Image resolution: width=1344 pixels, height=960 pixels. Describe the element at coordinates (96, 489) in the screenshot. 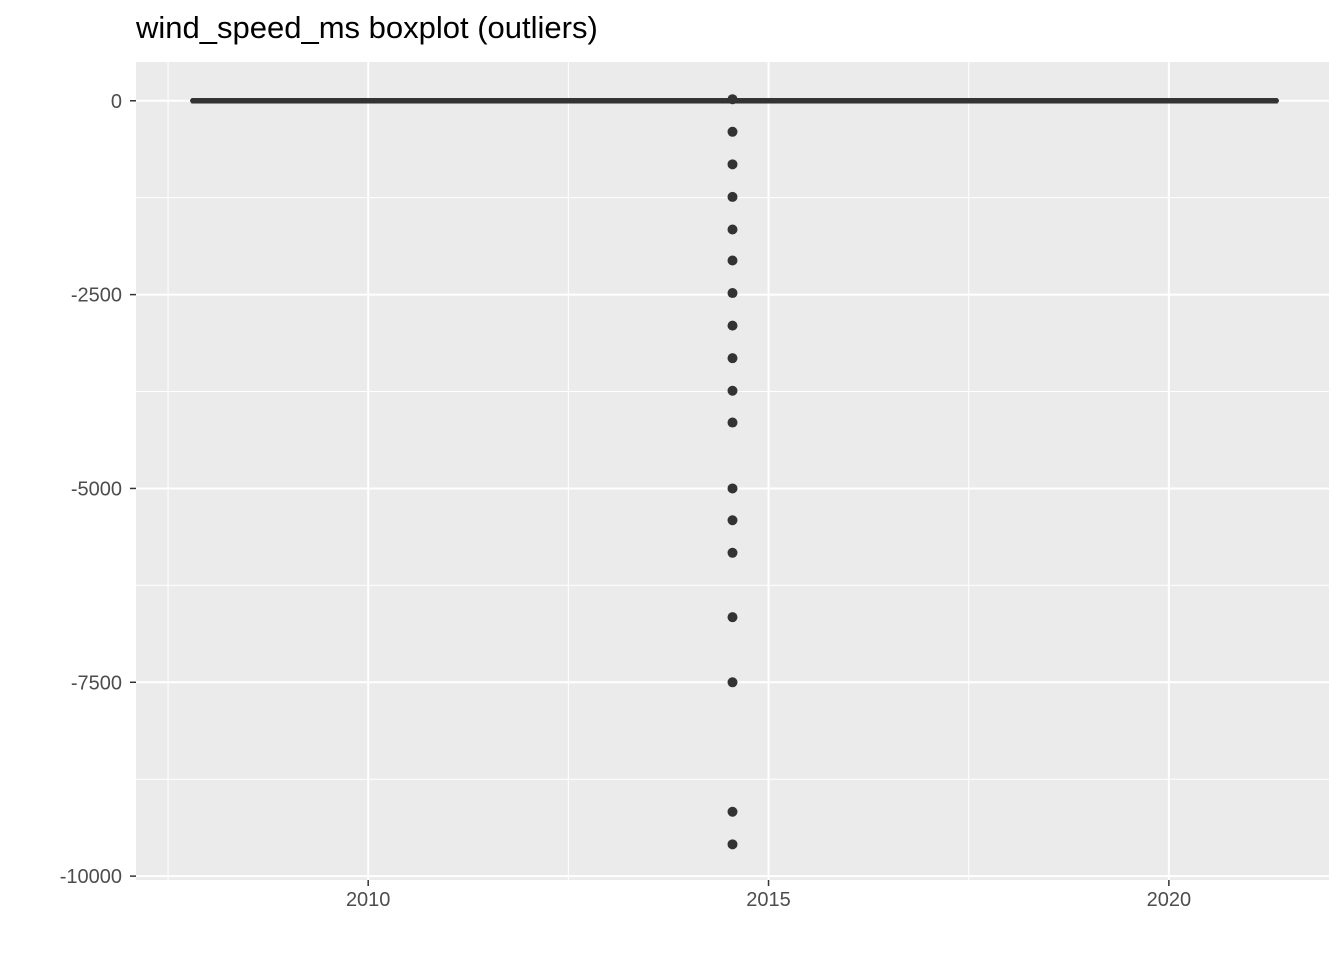

I see `y-tick-label: -5000` at that location.